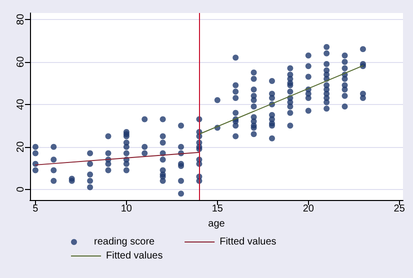  I want to click on y-tick-label: 40, so click(21, 104).